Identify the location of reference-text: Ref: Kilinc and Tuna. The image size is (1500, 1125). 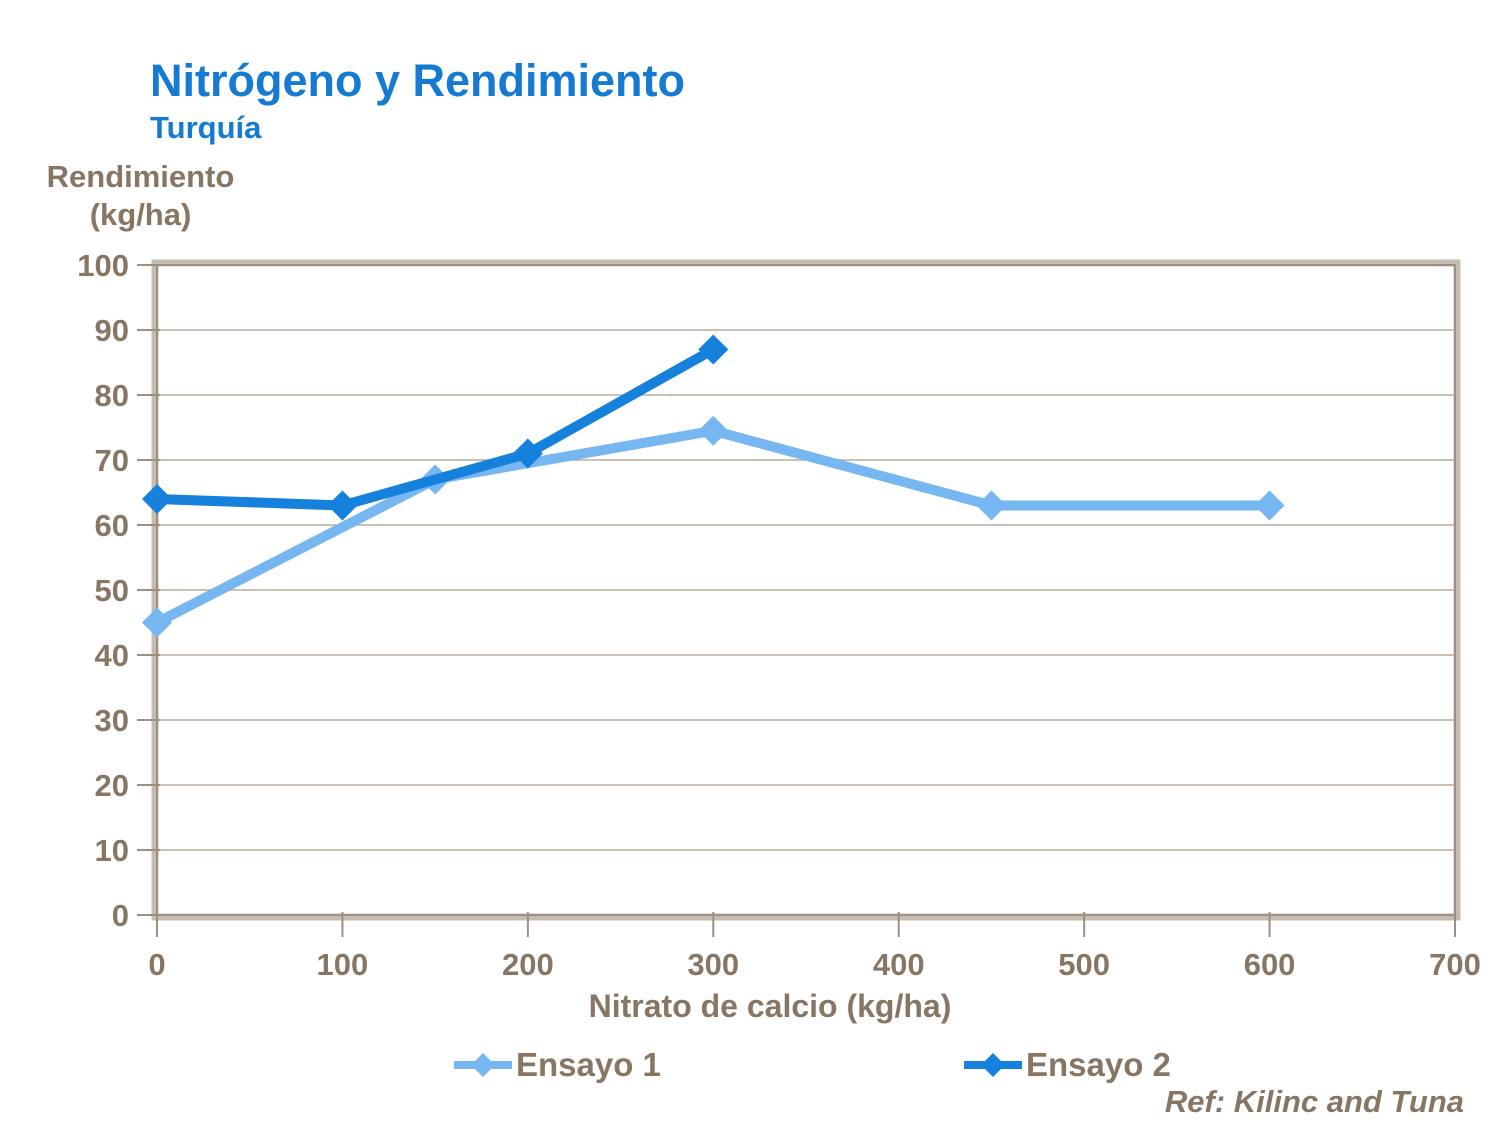
(1314, 1101).